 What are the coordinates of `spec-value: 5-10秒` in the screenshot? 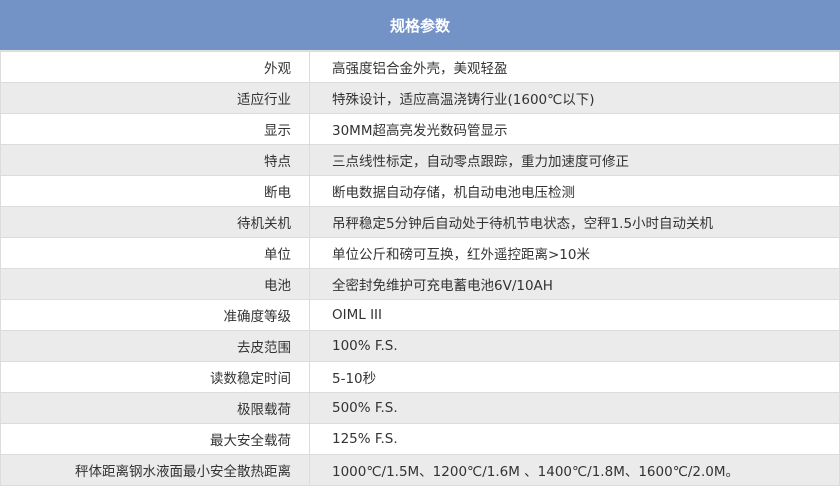 It's located at (574, 377).